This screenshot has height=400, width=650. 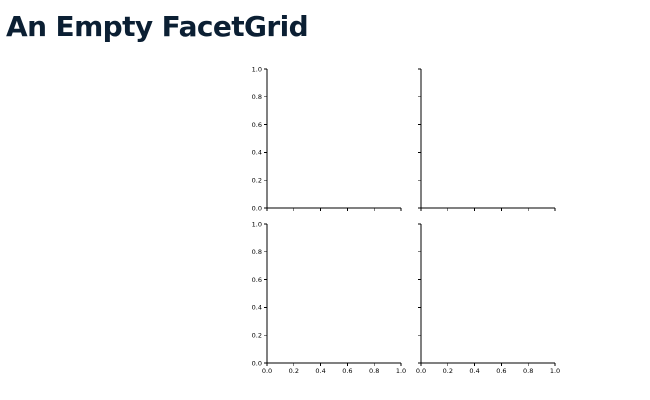 What do you see at coordinates (257, 69) in the screenshot?
I see `facet-r1-c1-y-tick-label: 1.0` at bounding box center [257, 69].